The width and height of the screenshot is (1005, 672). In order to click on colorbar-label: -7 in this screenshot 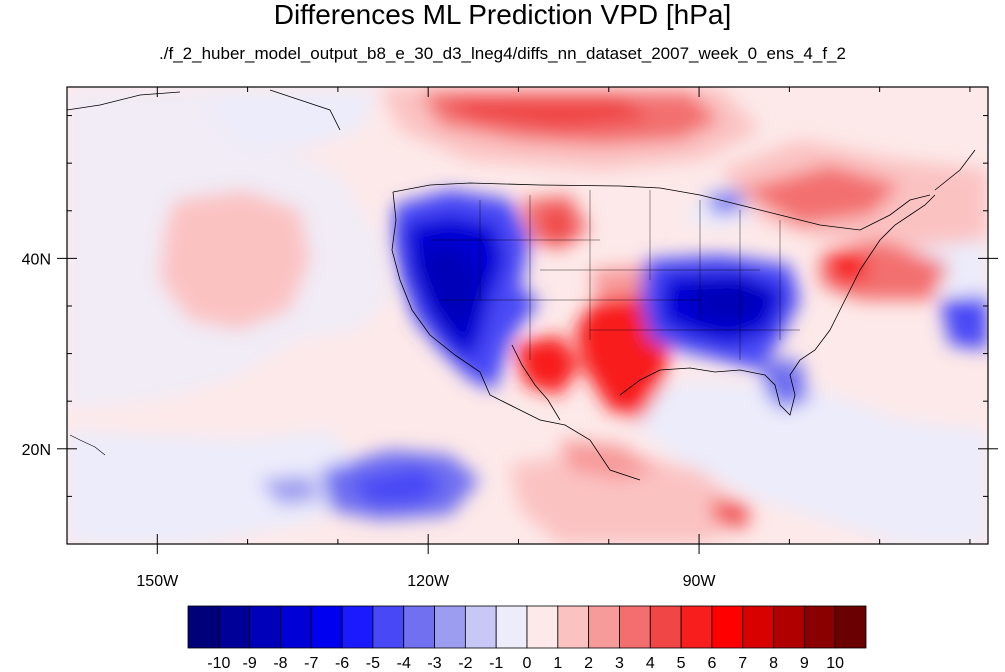, I will do `click(311, 663)`.